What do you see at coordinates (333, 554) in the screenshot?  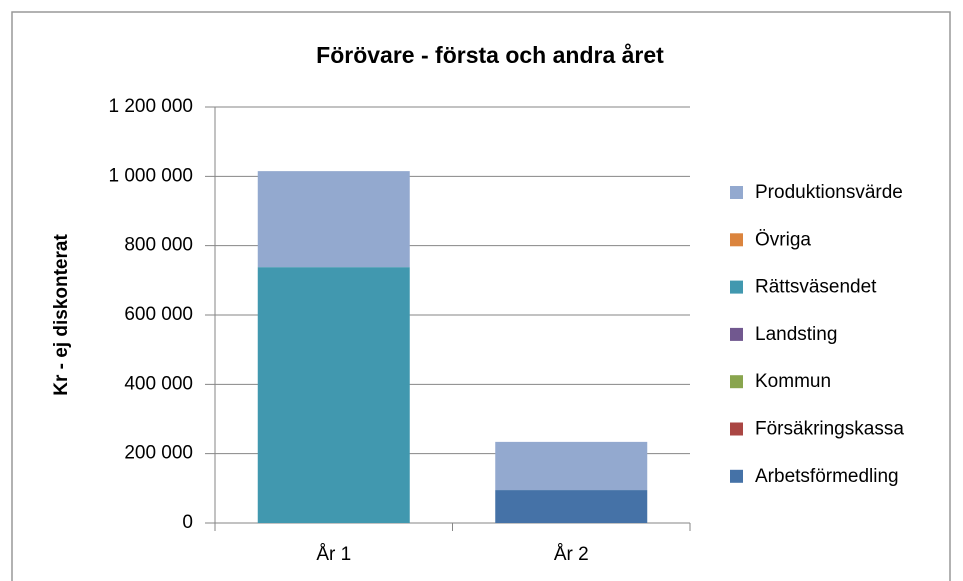 I see `x-tick-label: År 1` at bounding box center [333, 554].